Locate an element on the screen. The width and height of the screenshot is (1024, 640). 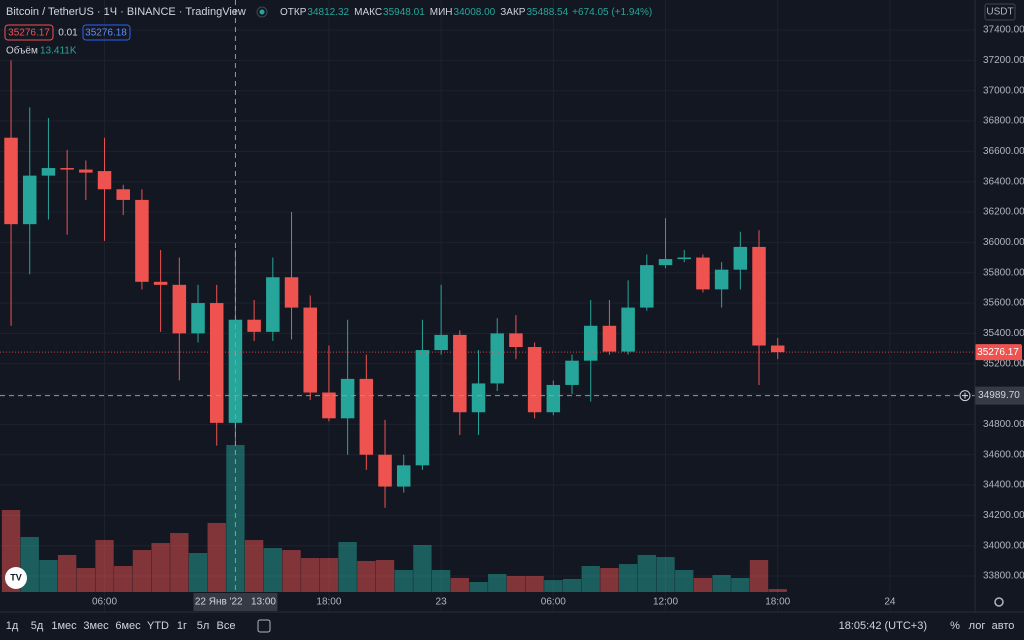
range-button: 5л is located at coordinates (203, 626).